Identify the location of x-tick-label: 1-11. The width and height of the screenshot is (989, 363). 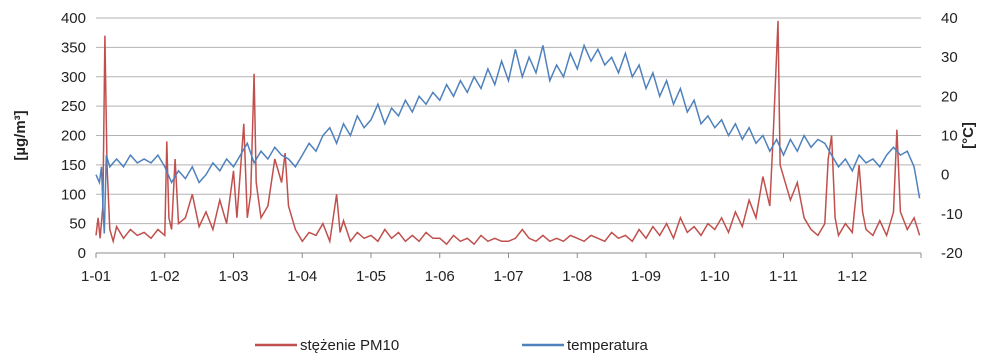
(783, 276).